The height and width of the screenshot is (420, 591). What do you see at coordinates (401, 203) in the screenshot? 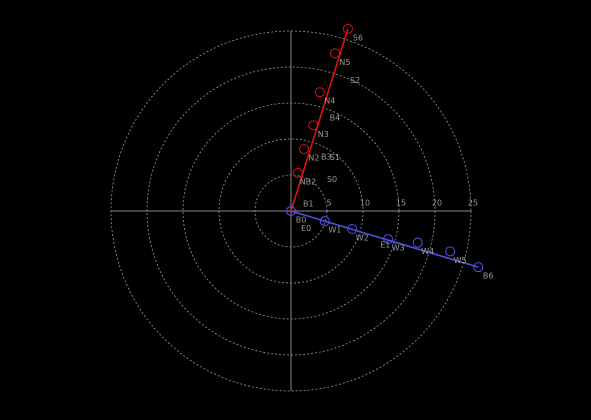
I see `r-tick-label: 15` at bounding box center [401, 203].